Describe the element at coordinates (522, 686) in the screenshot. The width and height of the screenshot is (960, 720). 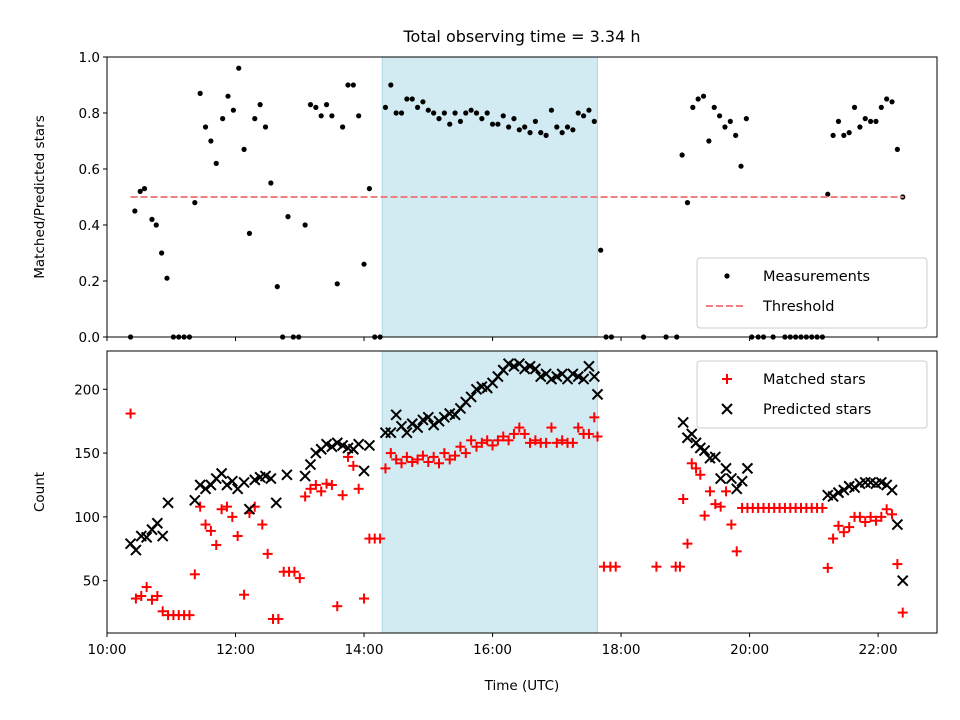
I see `x-axis-label: Time (UTC)` at that location.